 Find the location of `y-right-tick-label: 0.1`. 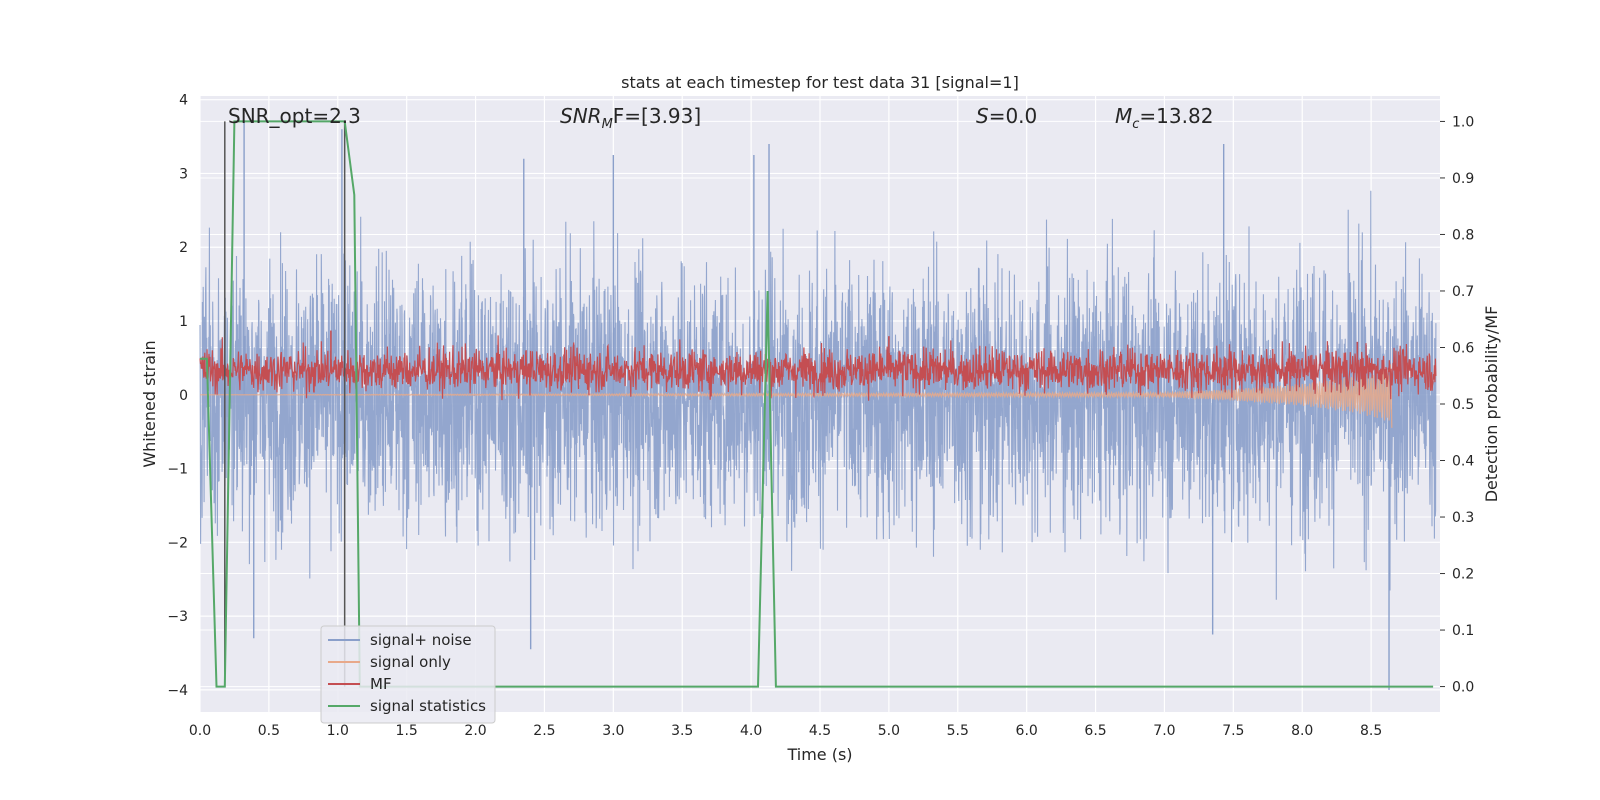

y-right-tick-label: 0.1 is located at coordinates (1463, 631).